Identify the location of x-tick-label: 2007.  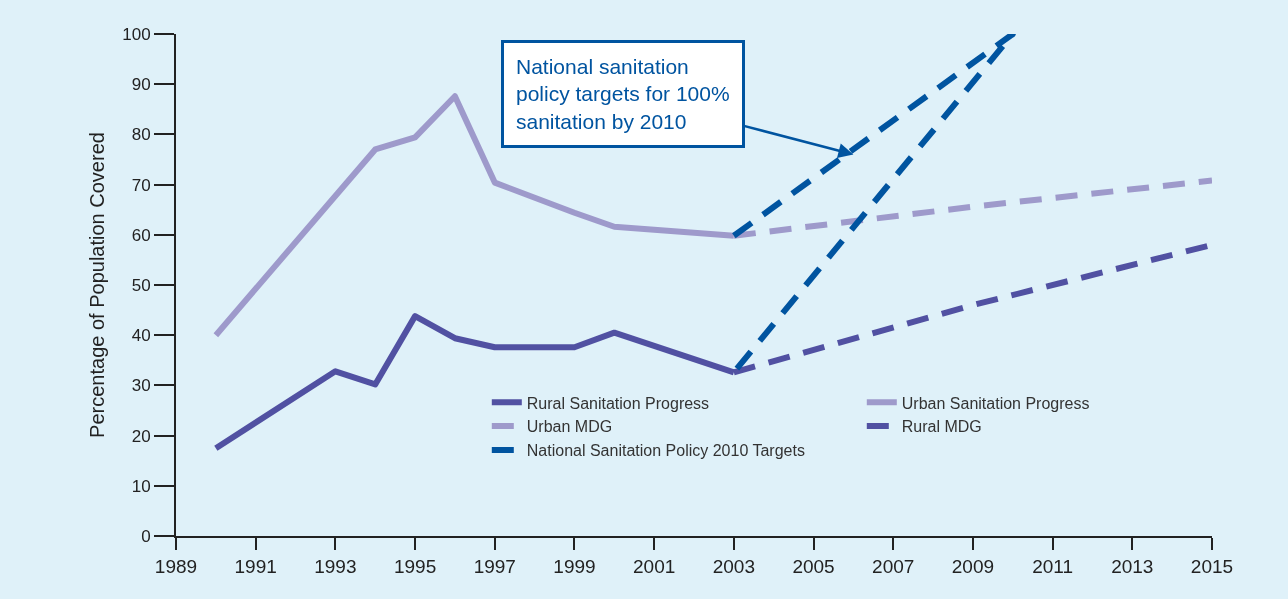
(893, 566).